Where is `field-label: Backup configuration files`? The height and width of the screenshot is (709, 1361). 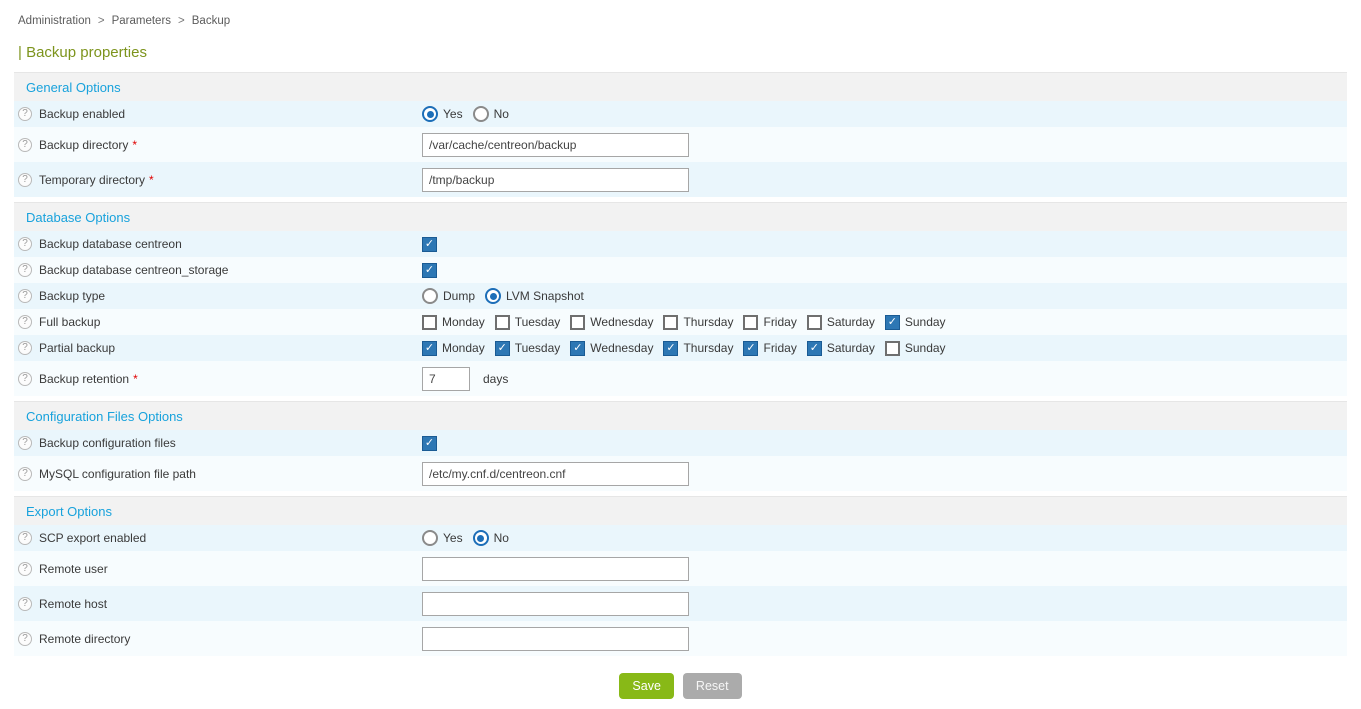
field-label: Backup configuration files is located at coordinates (107, 443).